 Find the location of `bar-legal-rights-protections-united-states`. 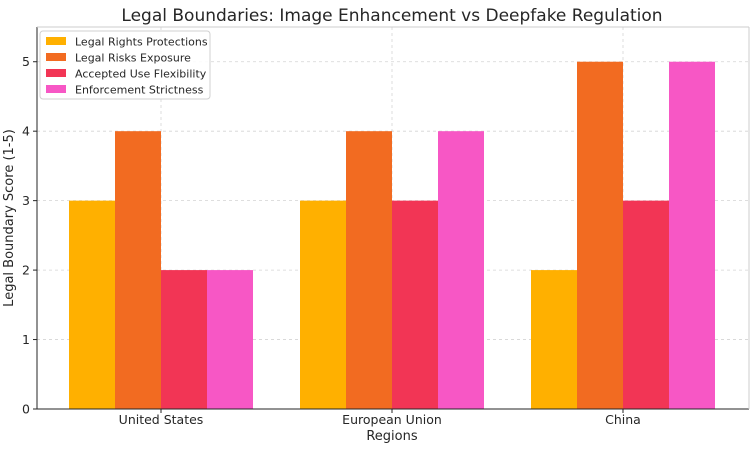

bar-legal-rights-protections-united-states is located at coordinates (92, 304).